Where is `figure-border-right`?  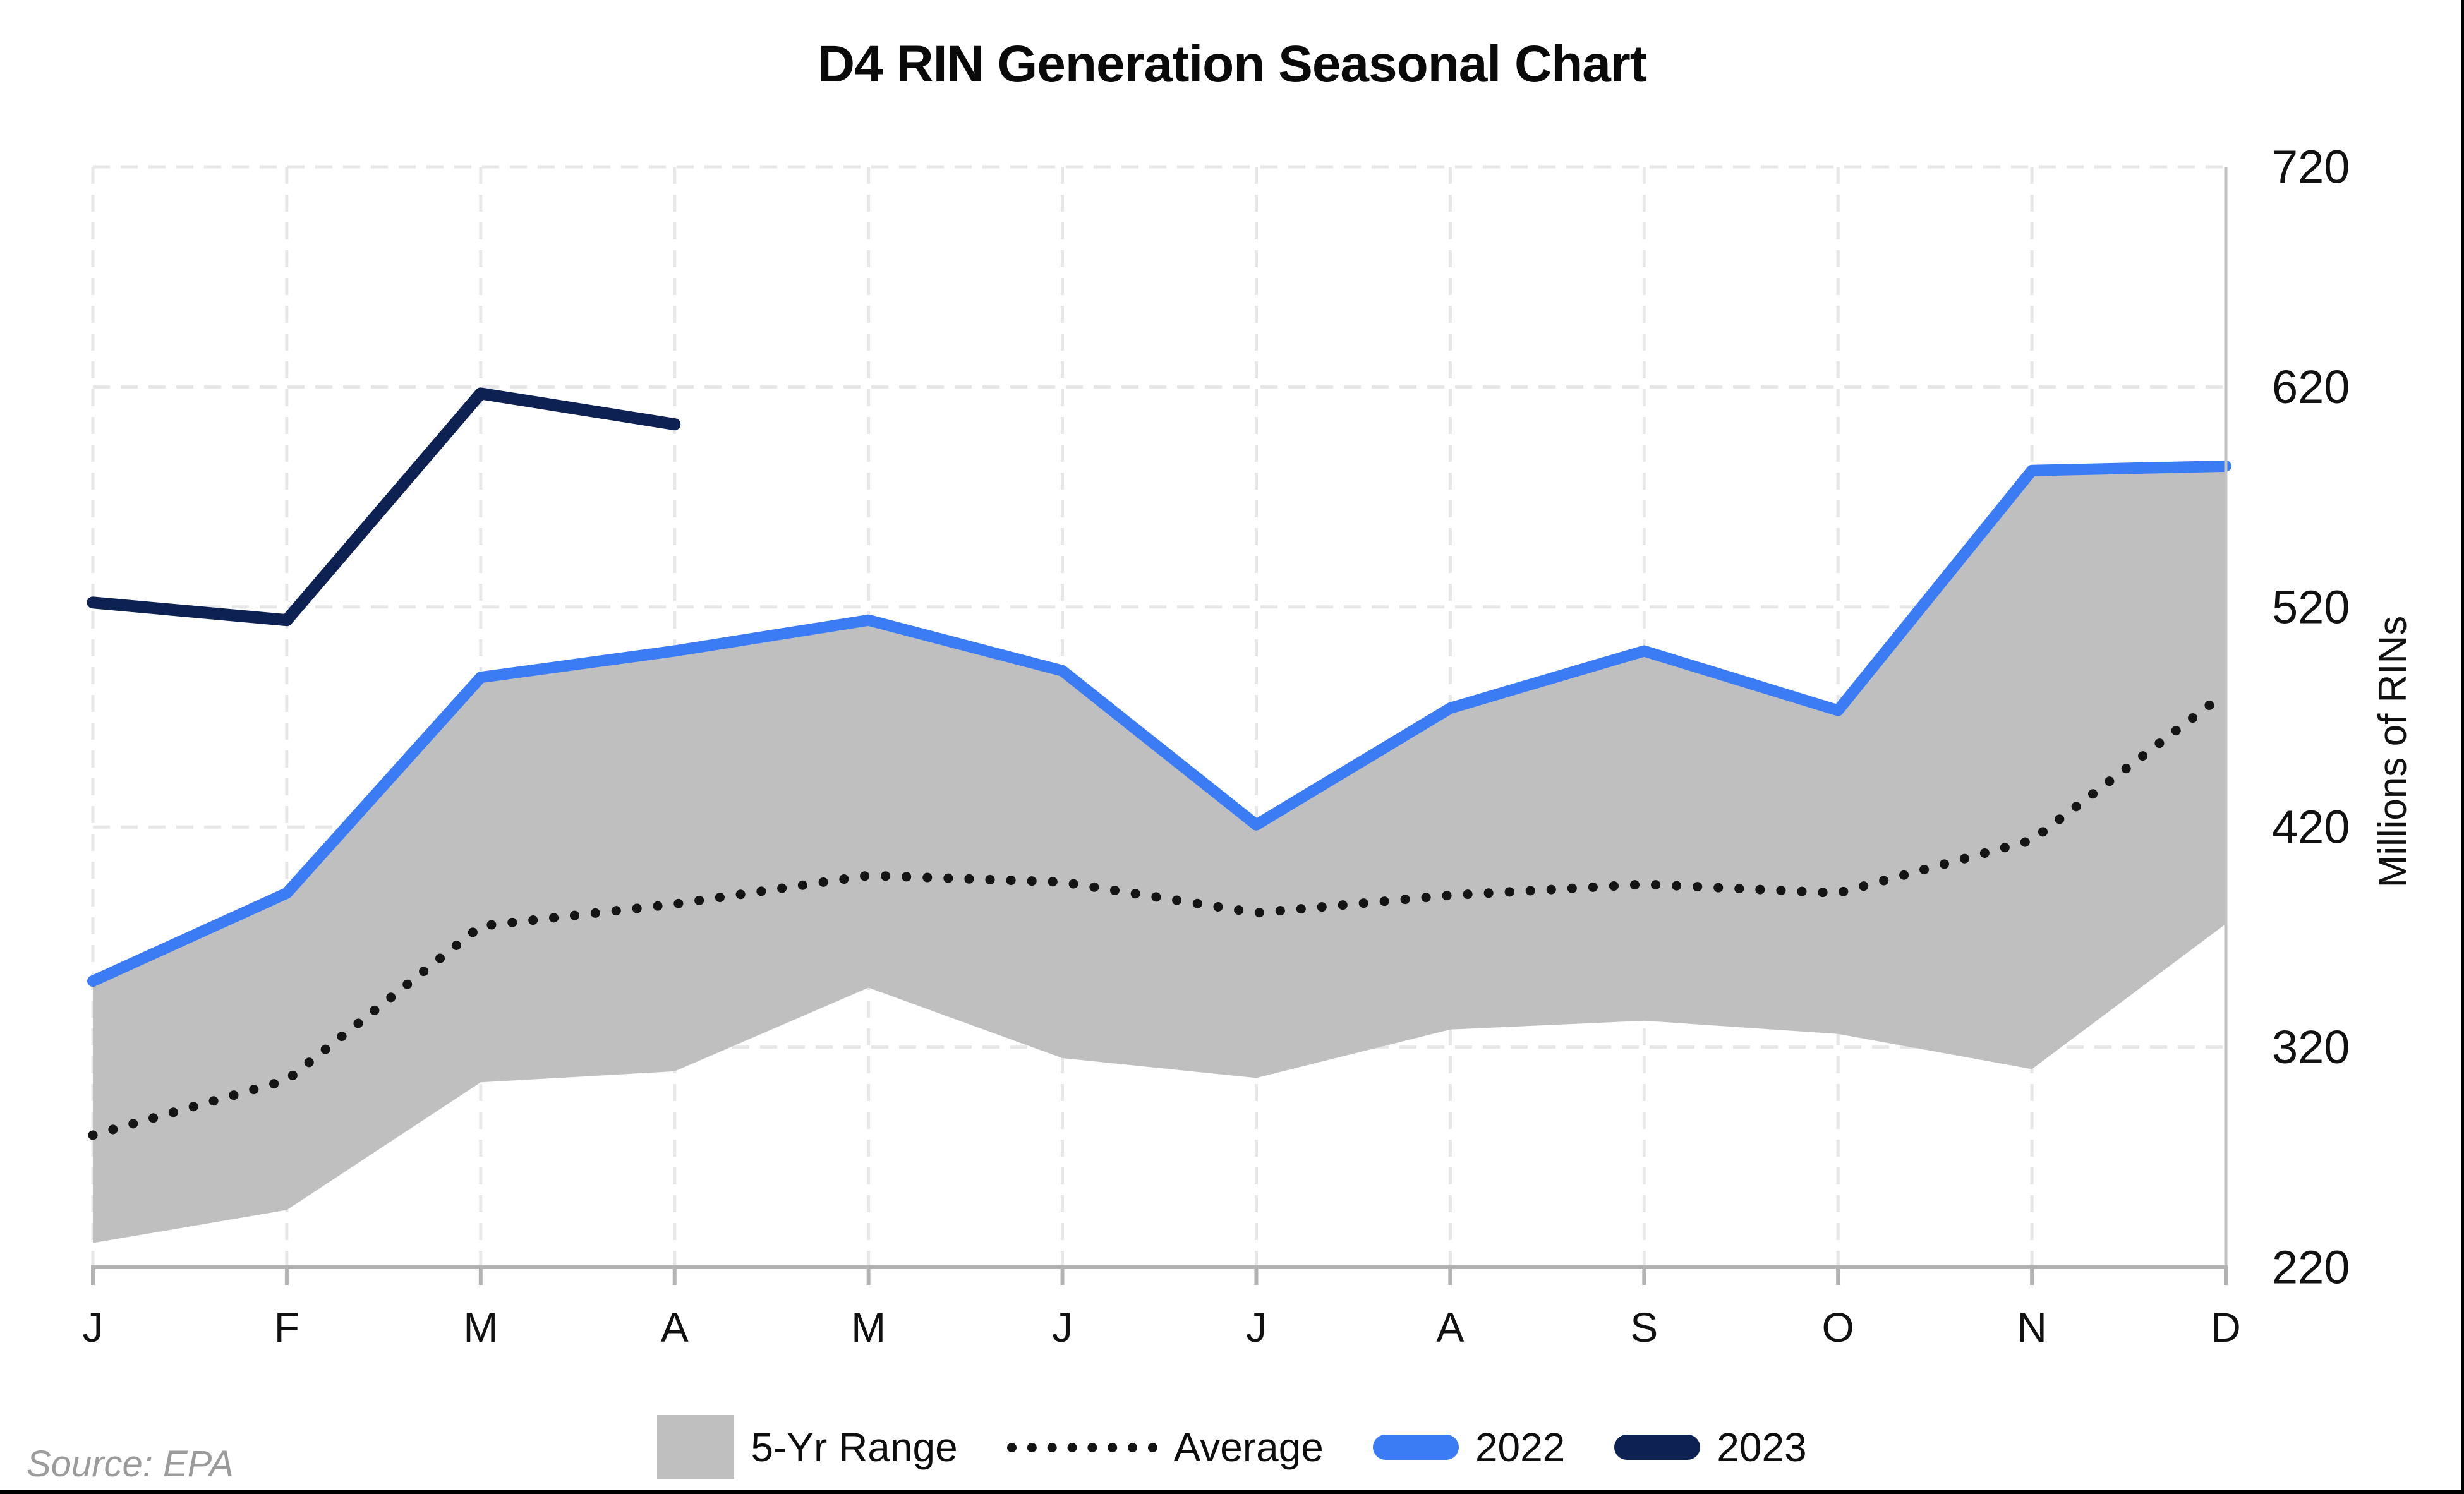 figure-border-right is located at coordinates (2462, 747).